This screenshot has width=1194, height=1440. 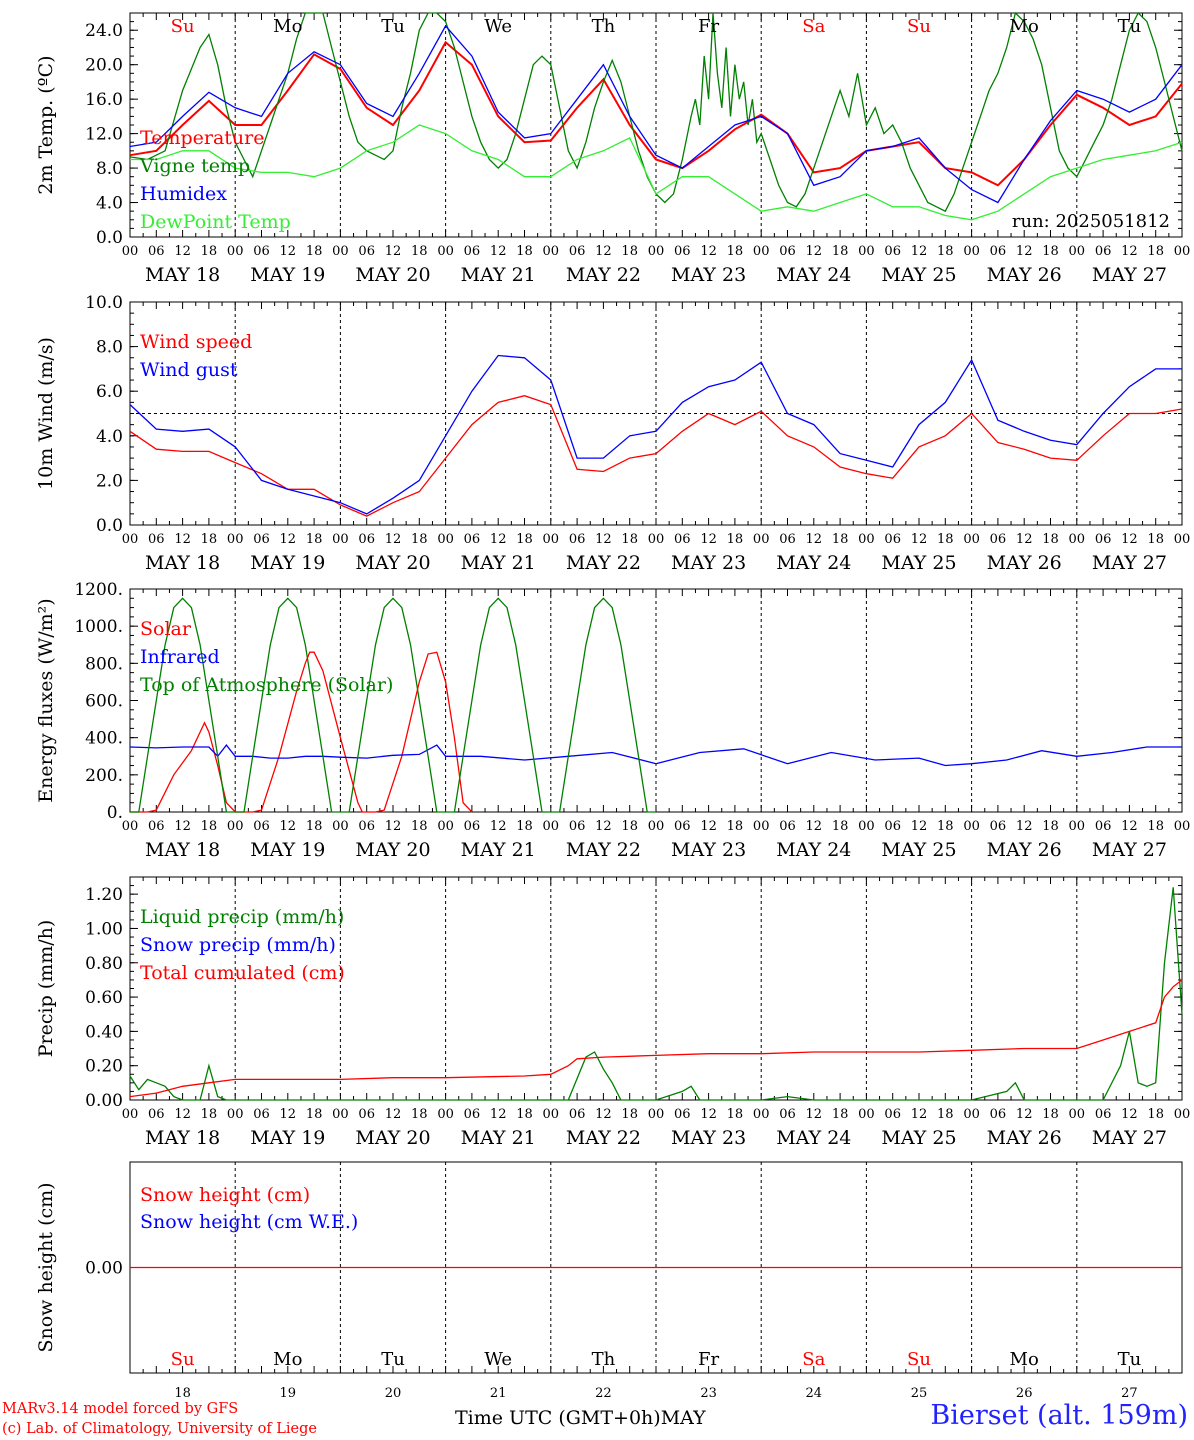 What do you see at coordinates (1129, 1138) in the screenshot?
I see `date-label: MAY 27` at bounding box center [1129, 1138].